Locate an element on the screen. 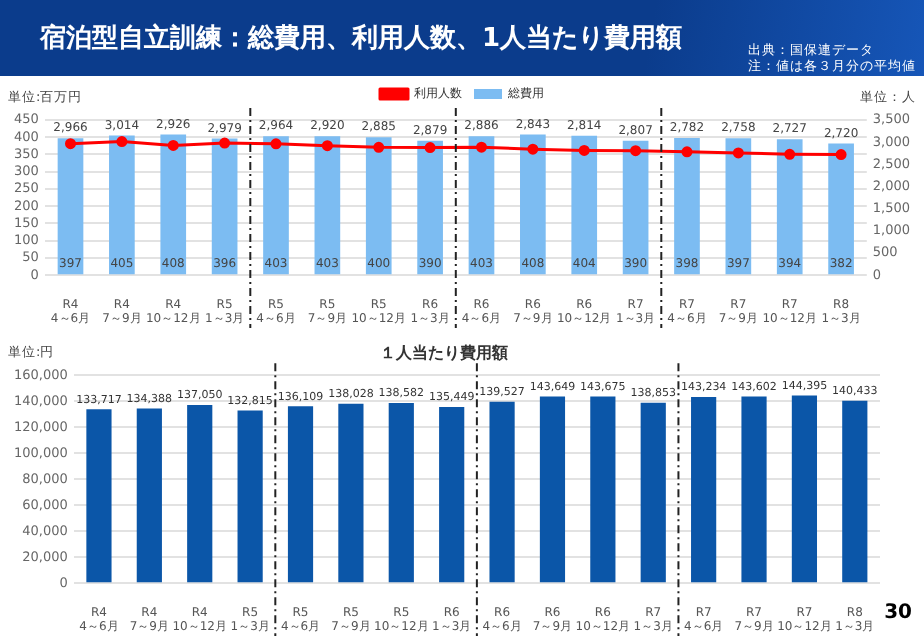 The image size is (924, 640). text: 30 is located at coordinates (898, 613).